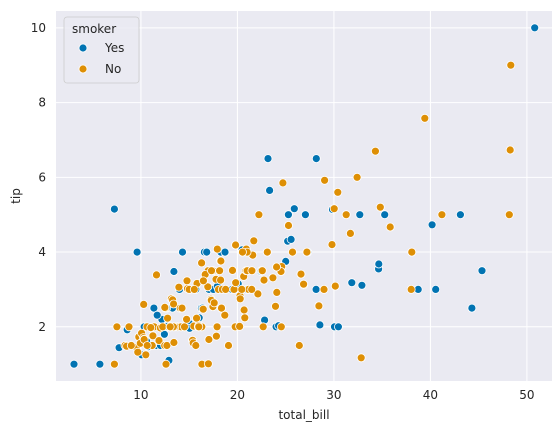 The height and width of the screenshot is (433, 560). Describe the element at coordinates (526, 395) in the screenshot. I see `x-tick-label: 50` at that location.